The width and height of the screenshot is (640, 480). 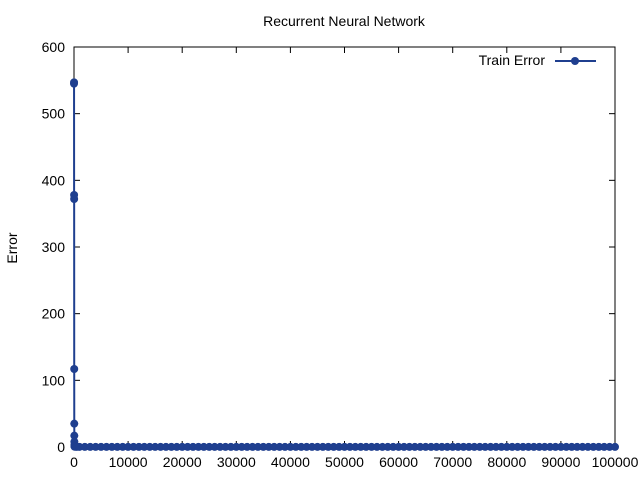 What do you see at coordinates (512, 60) in the screenshot?
I see `legend-label: Train Error` at bounding box center [512, 60].